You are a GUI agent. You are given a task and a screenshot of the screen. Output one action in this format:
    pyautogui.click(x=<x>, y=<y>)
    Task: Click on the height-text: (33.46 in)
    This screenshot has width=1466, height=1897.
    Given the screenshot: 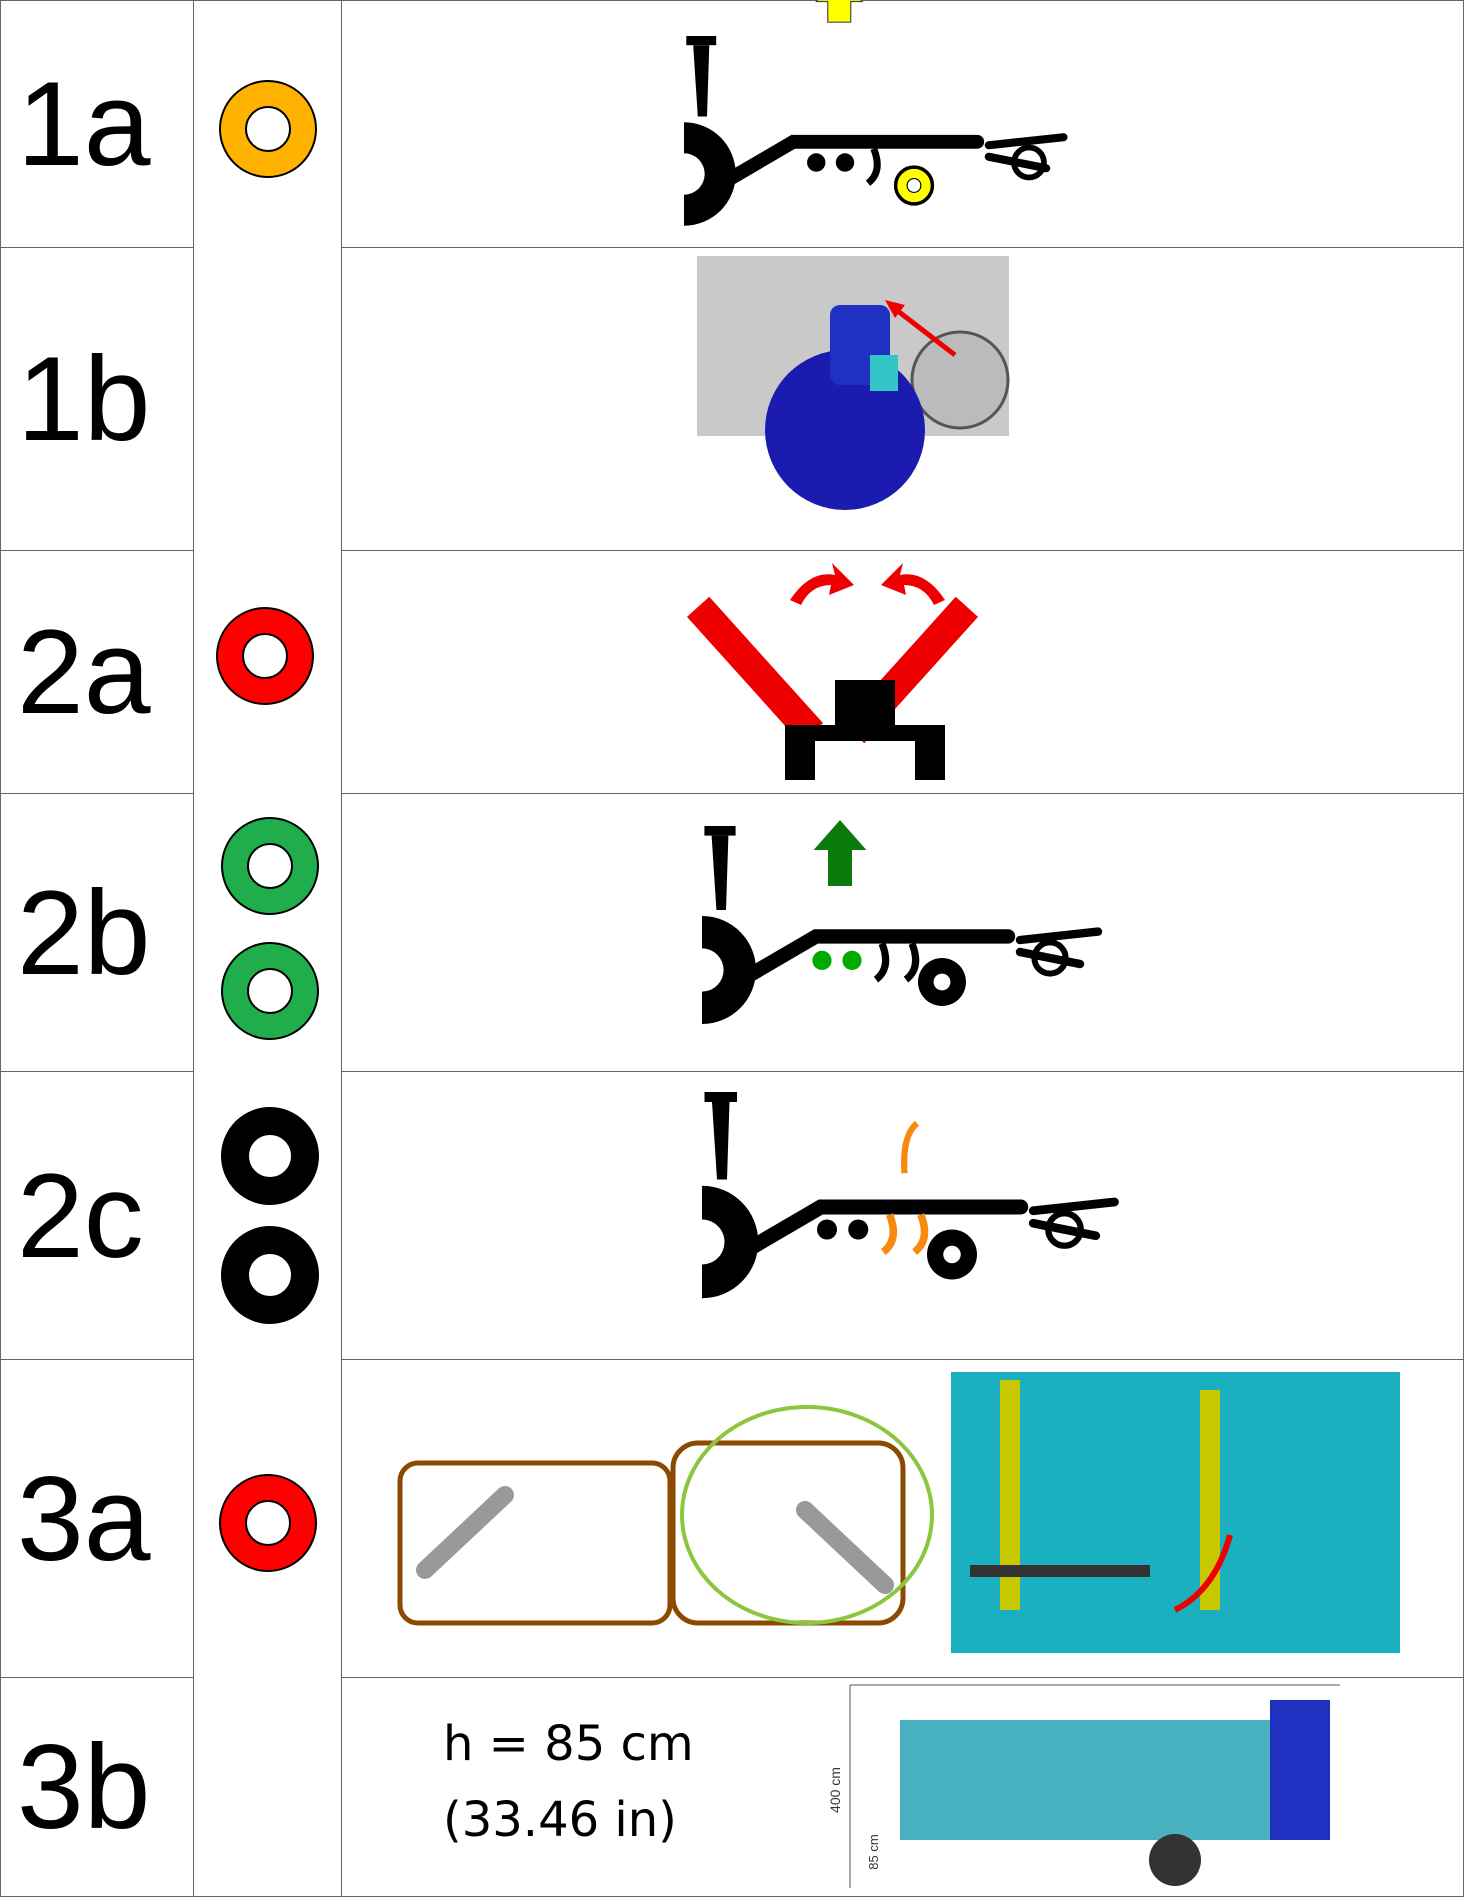 What is the action you would take?
    pyautogui.click(x=560, y=1820)
    